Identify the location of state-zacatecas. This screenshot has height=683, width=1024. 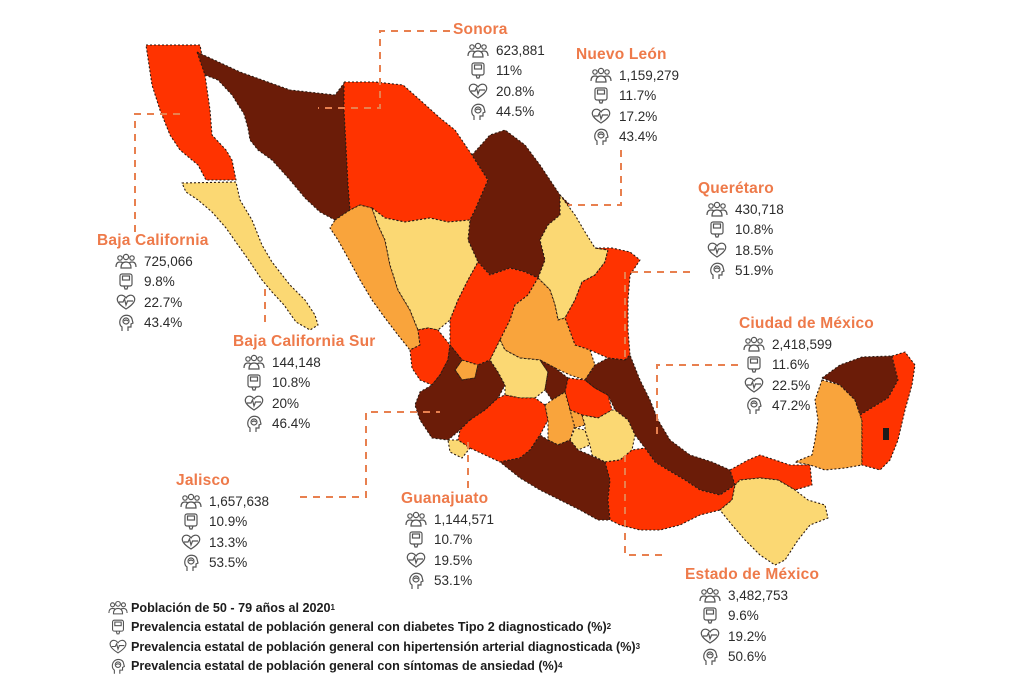
(494, 313).